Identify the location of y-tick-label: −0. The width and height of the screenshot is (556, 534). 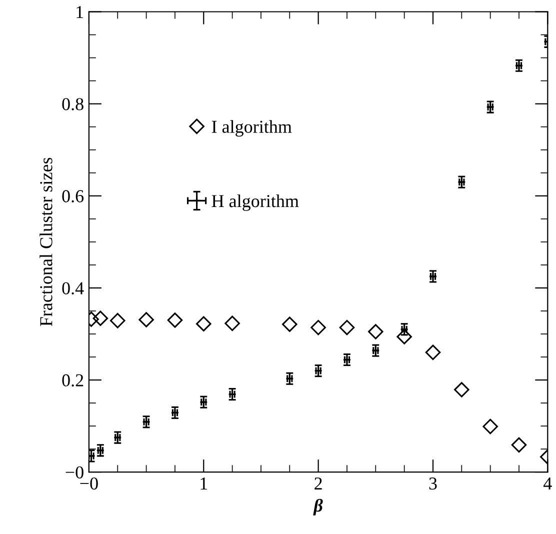
(75, 472).